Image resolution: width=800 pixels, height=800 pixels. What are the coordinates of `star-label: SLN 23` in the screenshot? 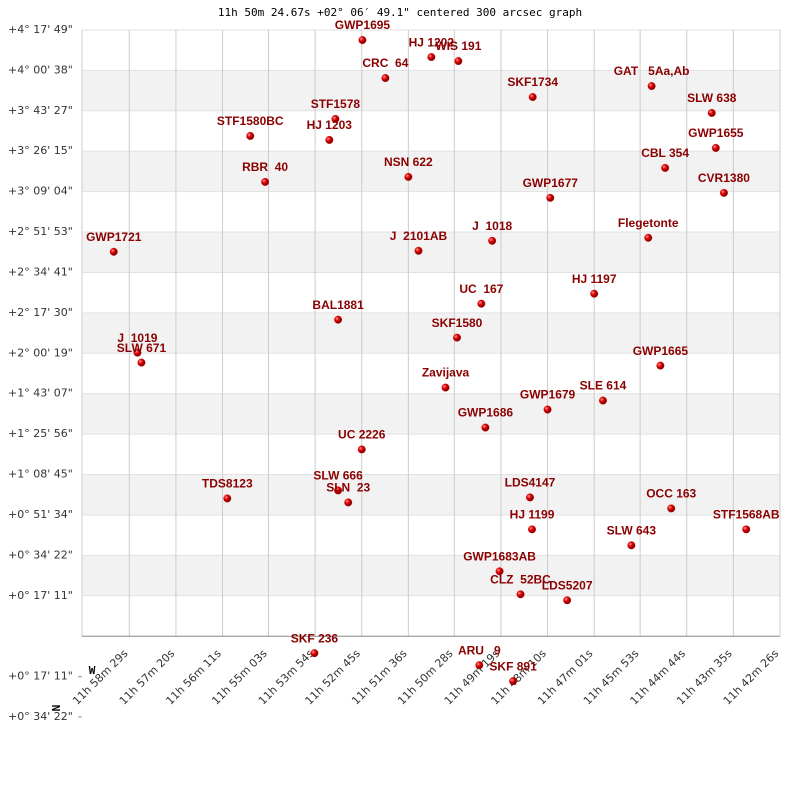 It's located at (348, 488).